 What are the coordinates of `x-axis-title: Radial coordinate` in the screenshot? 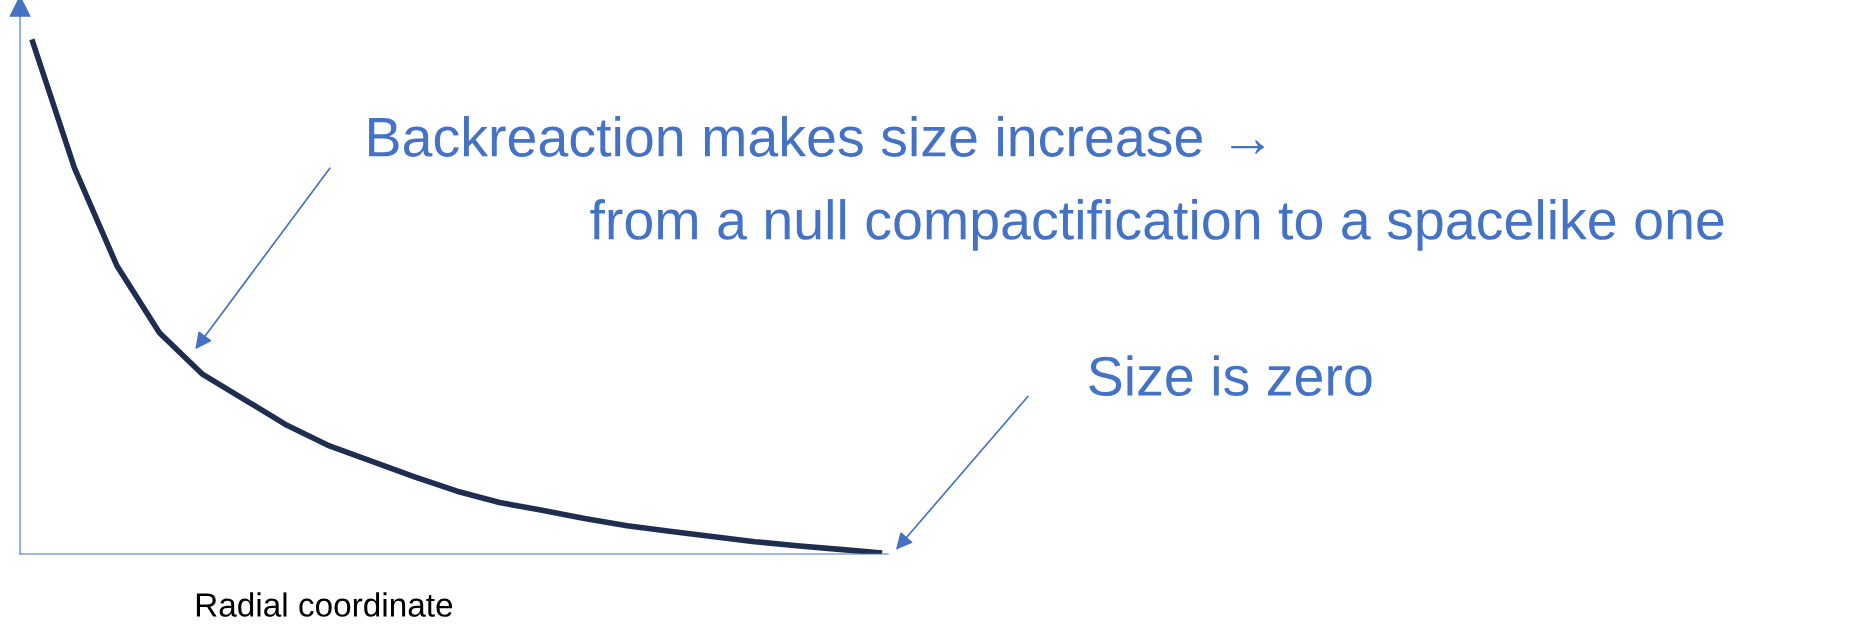 It's located at (324, 604).